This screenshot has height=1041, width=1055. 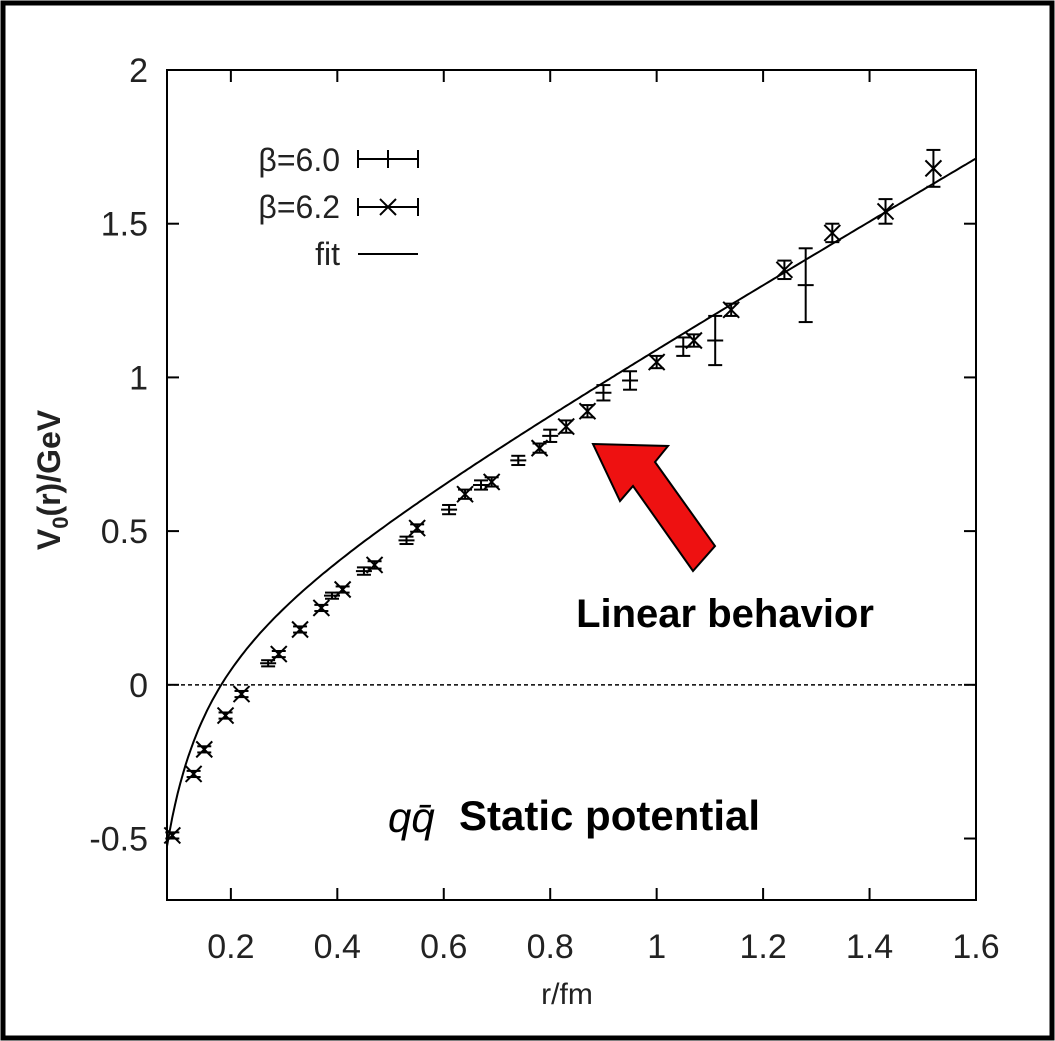 I want to click on qqbar-symbol: qq̄, so click(x=411, y=817).